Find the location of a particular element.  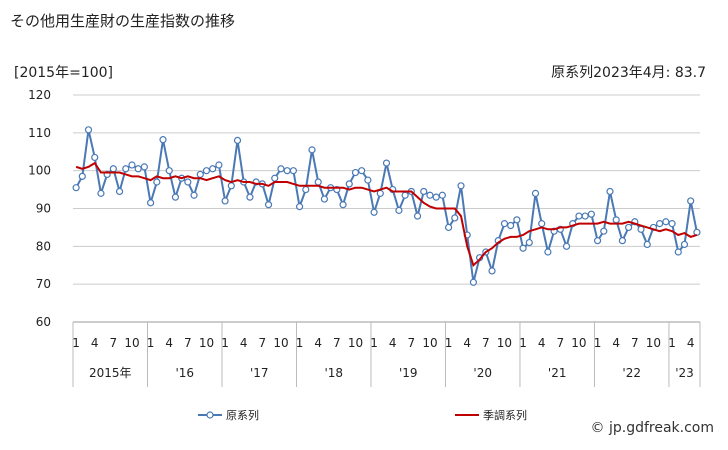

y-tick-label: 110 is located at coordinates (39, 133).